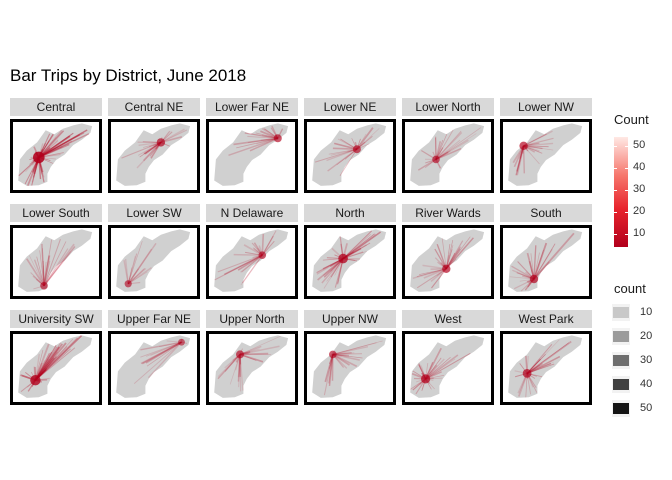  Describe the element at coordinates (631, 119) in the screenshot. I see `color-legend-title: Count` at that location.